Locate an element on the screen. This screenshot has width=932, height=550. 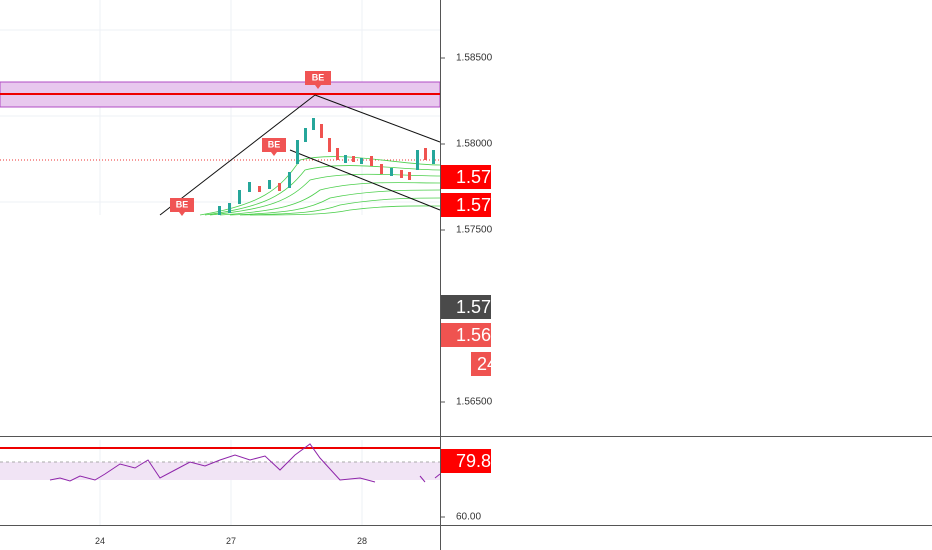
ribbon is located at coordinates (320, 186).